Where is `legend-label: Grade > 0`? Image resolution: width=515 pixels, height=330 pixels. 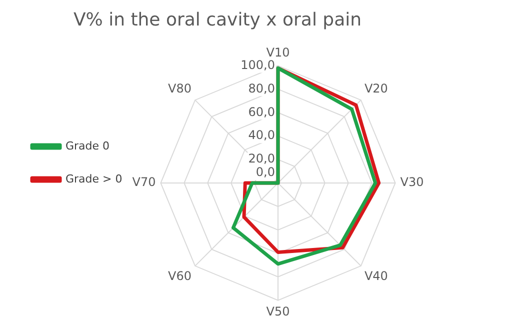
legend-label: Grade > 0 is located at coordinates (94, 179).